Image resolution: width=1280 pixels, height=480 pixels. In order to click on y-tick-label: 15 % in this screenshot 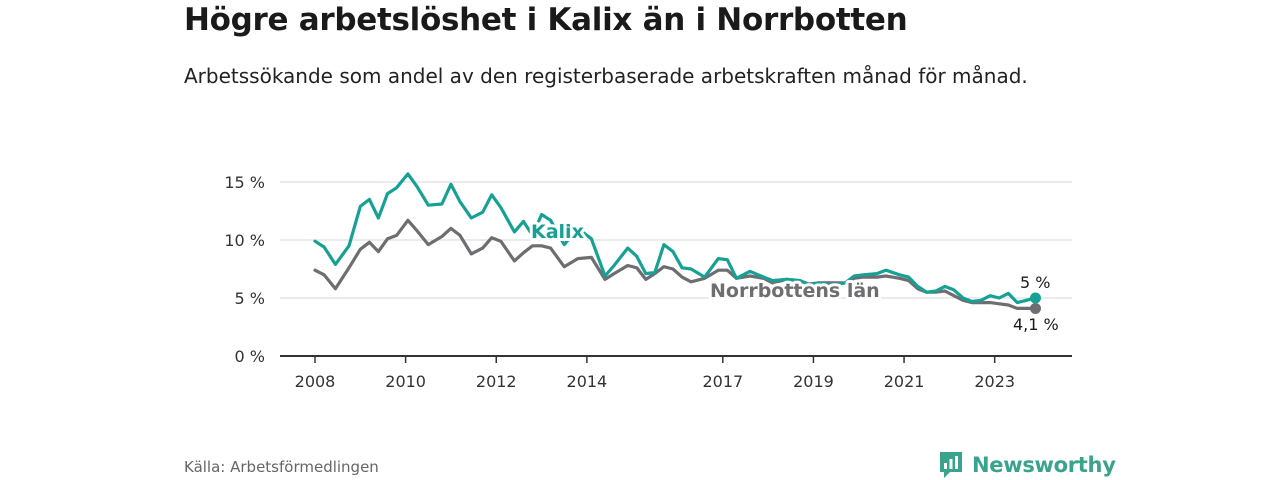, I will do `click(244, 182)`.